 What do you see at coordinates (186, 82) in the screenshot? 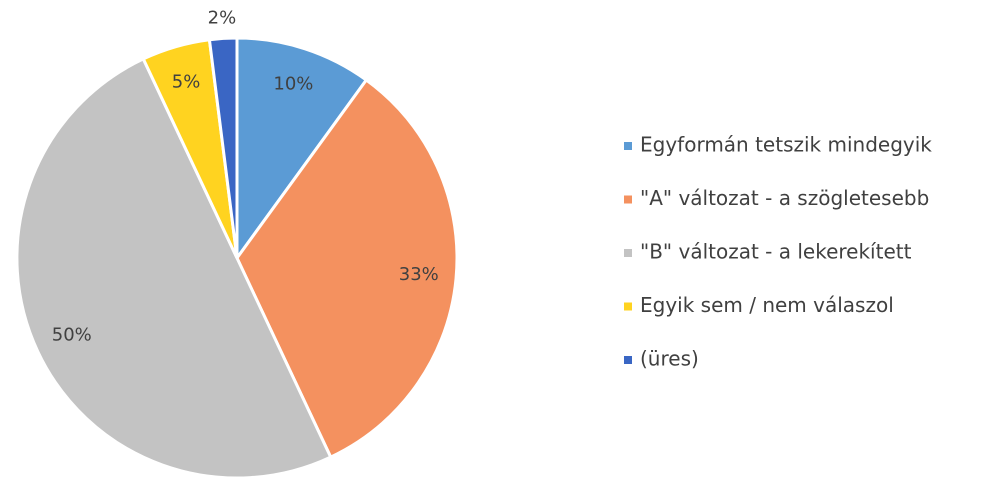
I see `value-label: 5%` at bounding box center [186, 82].